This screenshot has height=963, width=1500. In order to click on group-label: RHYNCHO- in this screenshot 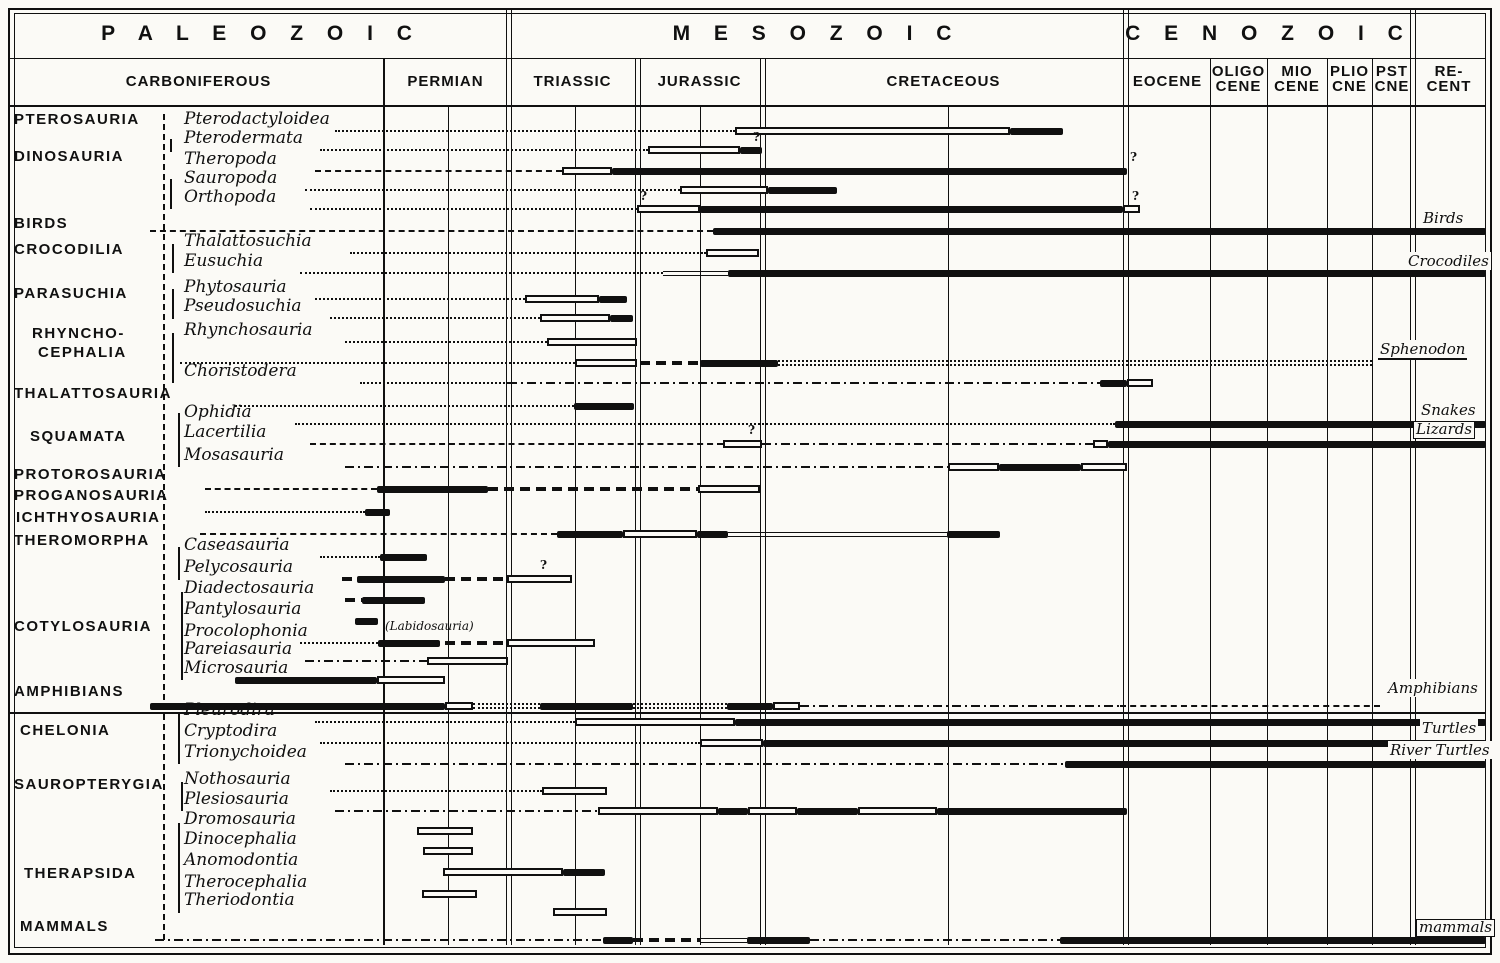, I will do `click(78, 333)`.